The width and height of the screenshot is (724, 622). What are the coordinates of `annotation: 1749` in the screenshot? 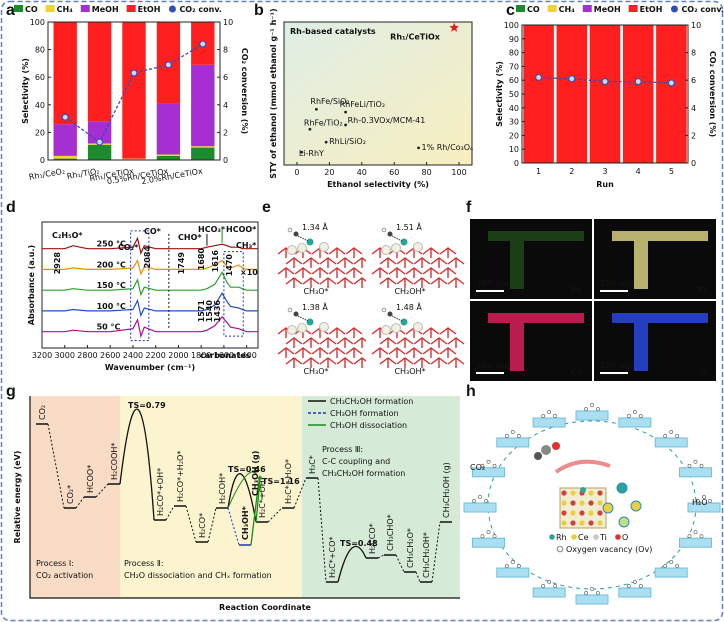 It's located at (181, 263).